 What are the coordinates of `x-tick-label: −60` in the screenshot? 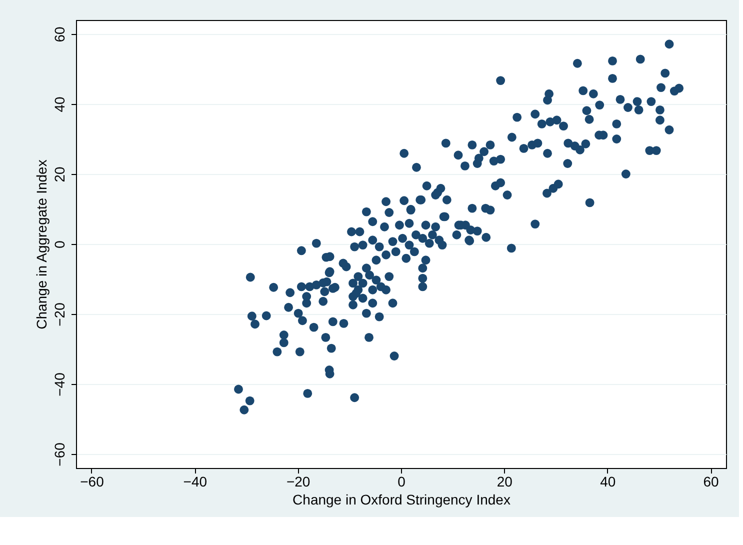 It's located at (92, 482).